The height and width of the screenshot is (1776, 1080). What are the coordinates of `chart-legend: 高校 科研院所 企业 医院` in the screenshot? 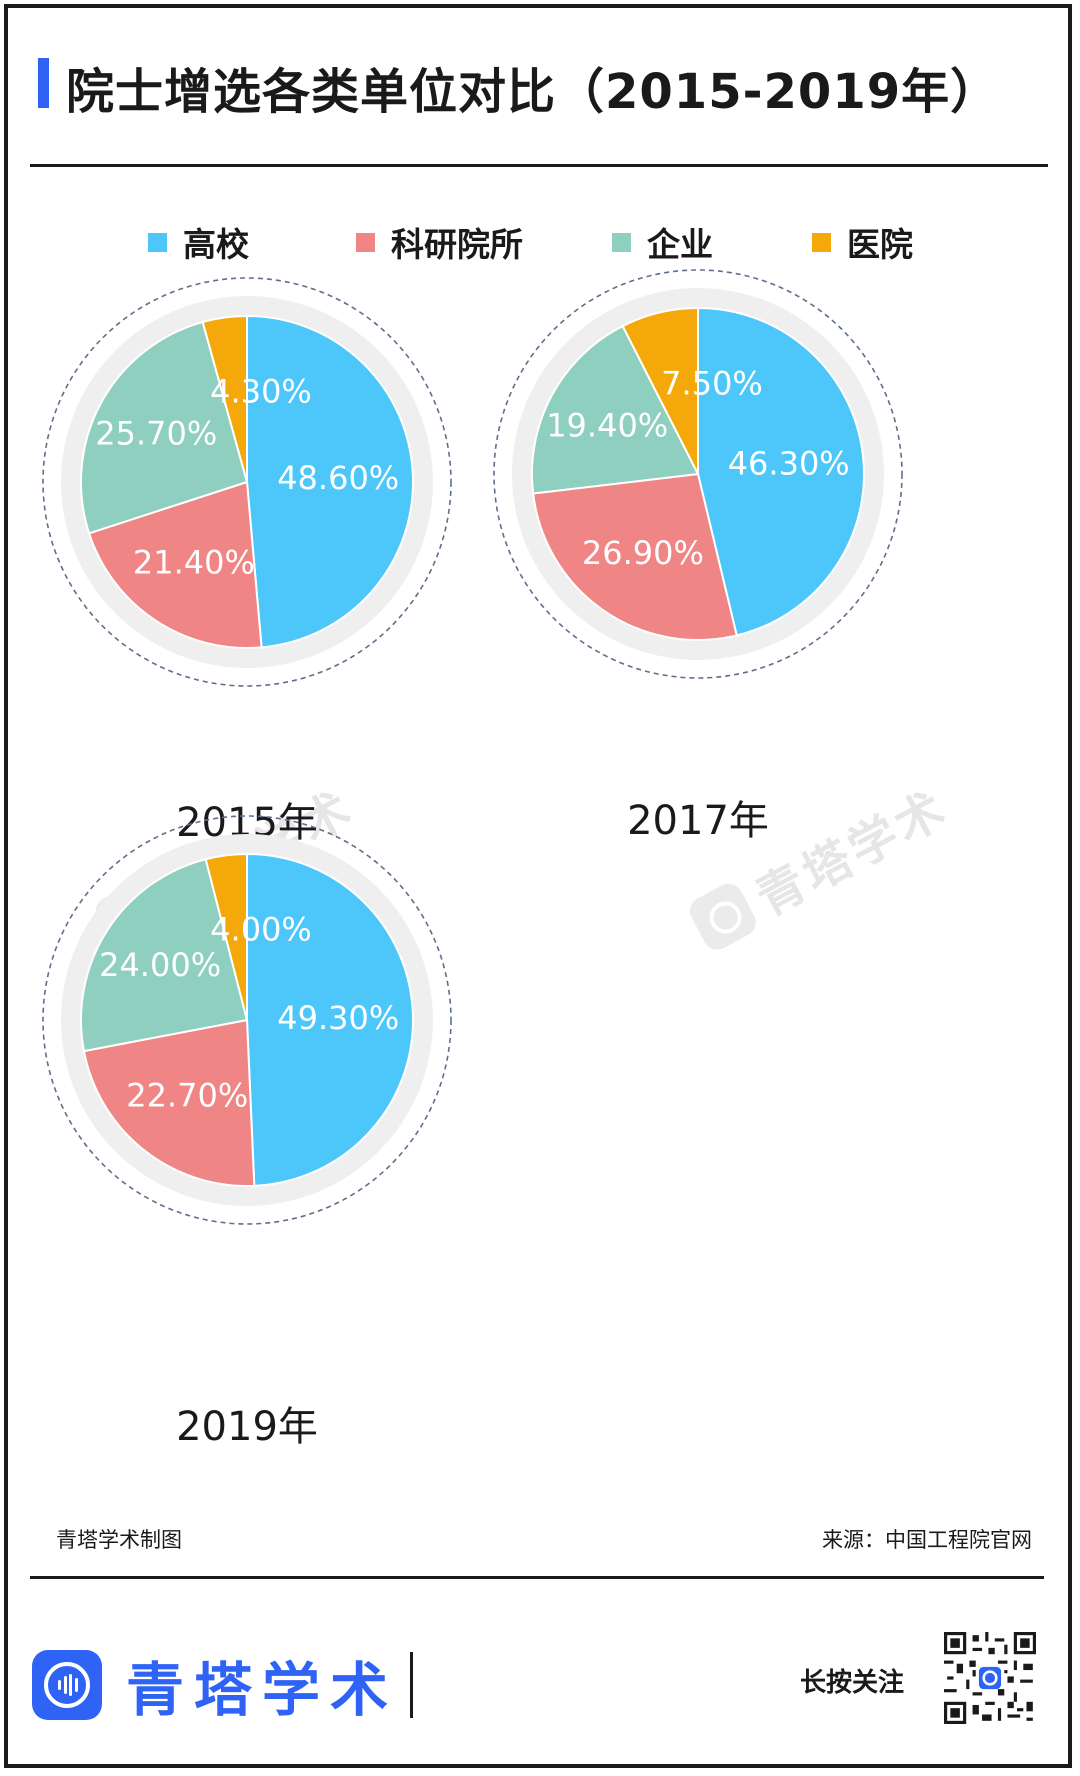 It's located at (540, 241).